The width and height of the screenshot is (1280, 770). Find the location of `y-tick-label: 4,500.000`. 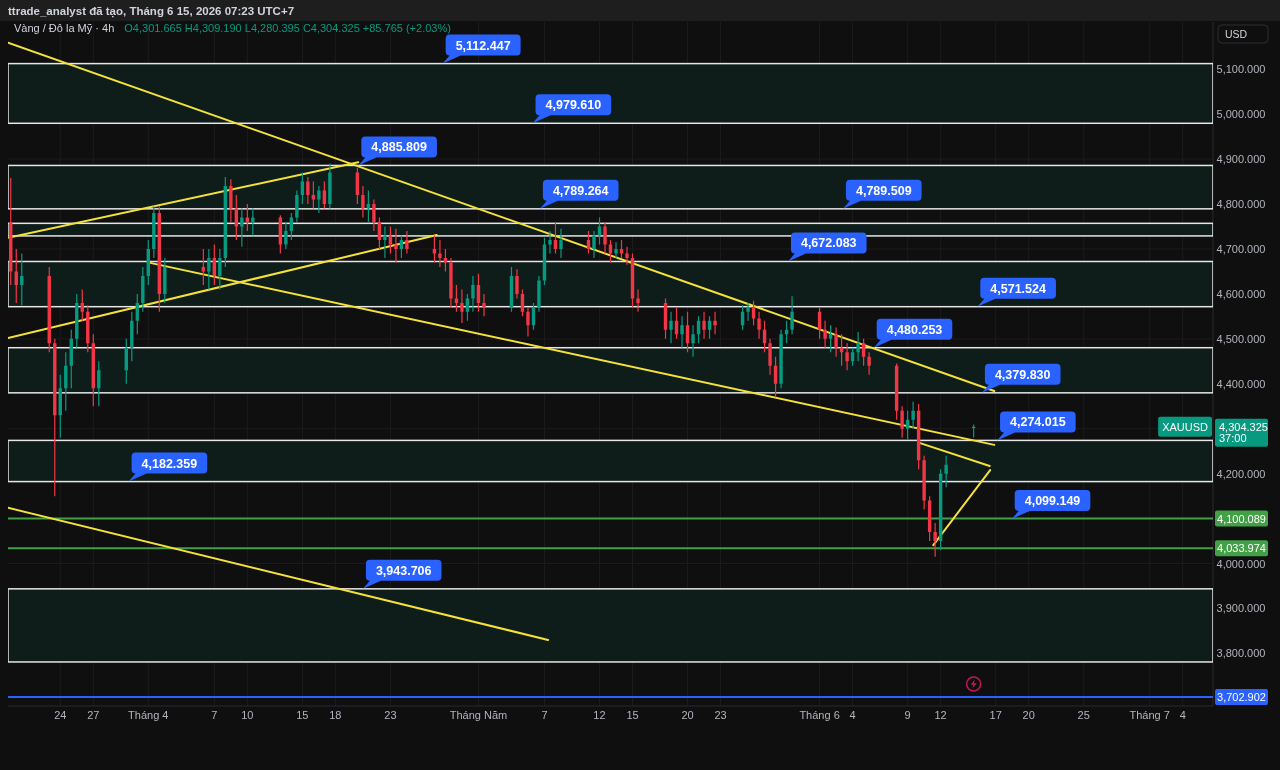

y-tick-label: 4,500.000 is located at coordinates (1241, 338).